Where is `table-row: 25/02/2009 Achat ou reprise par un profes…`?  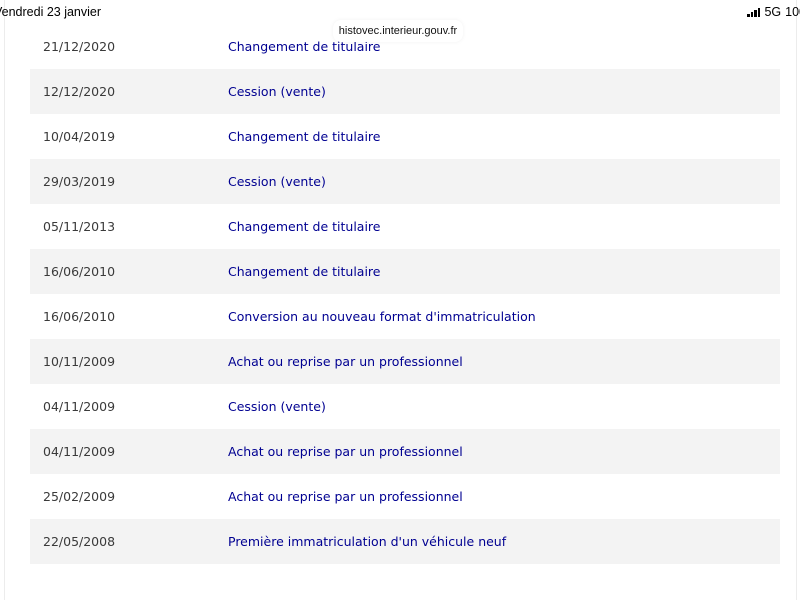
table-row: 25/02/2009 Achat ou reprise par un profes… is located at coordinates (405, 496).